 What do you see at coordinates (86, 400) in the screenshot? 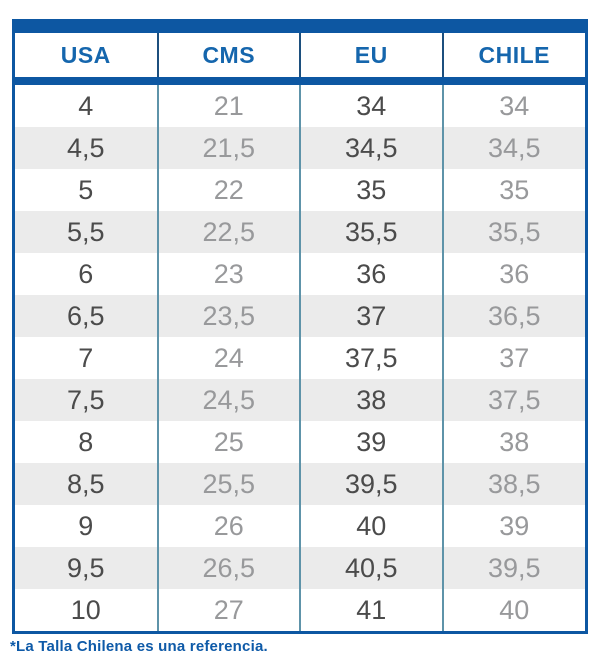
I see `size-cell-usa: 7,5` at bounding box center [86, 400].